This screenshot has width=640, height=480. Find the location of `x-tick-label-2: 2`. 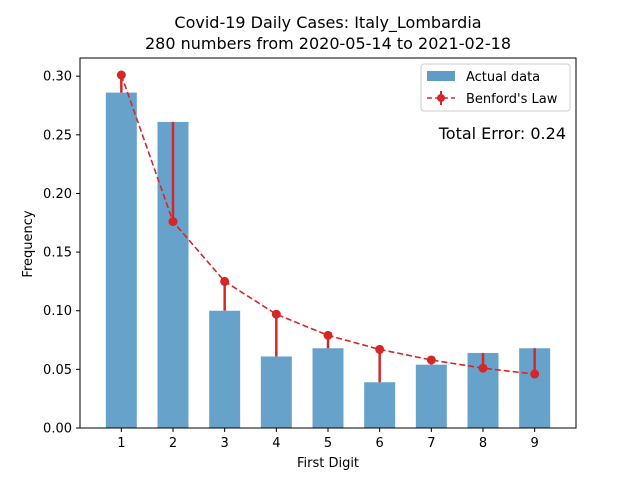

x-tick-label-2: 2 is located at coordinates (173, 443).